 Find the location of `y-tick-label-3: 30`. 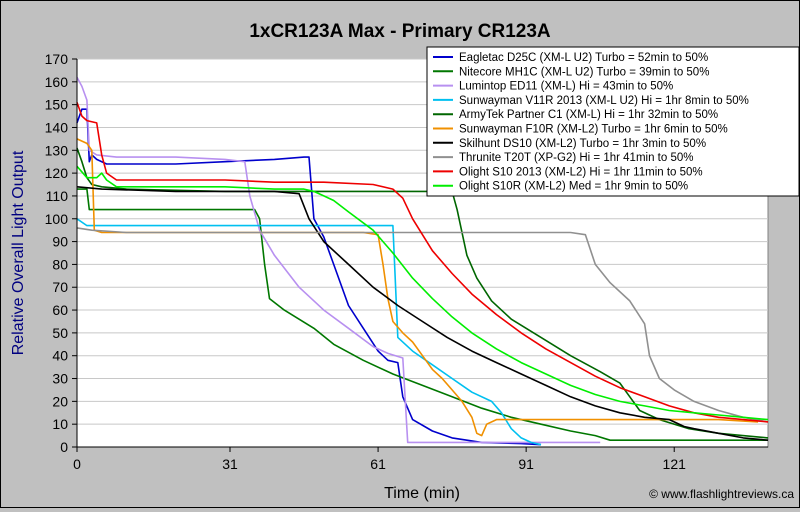

y-tick-label-3: 30 is located at coordinates (60, 379).